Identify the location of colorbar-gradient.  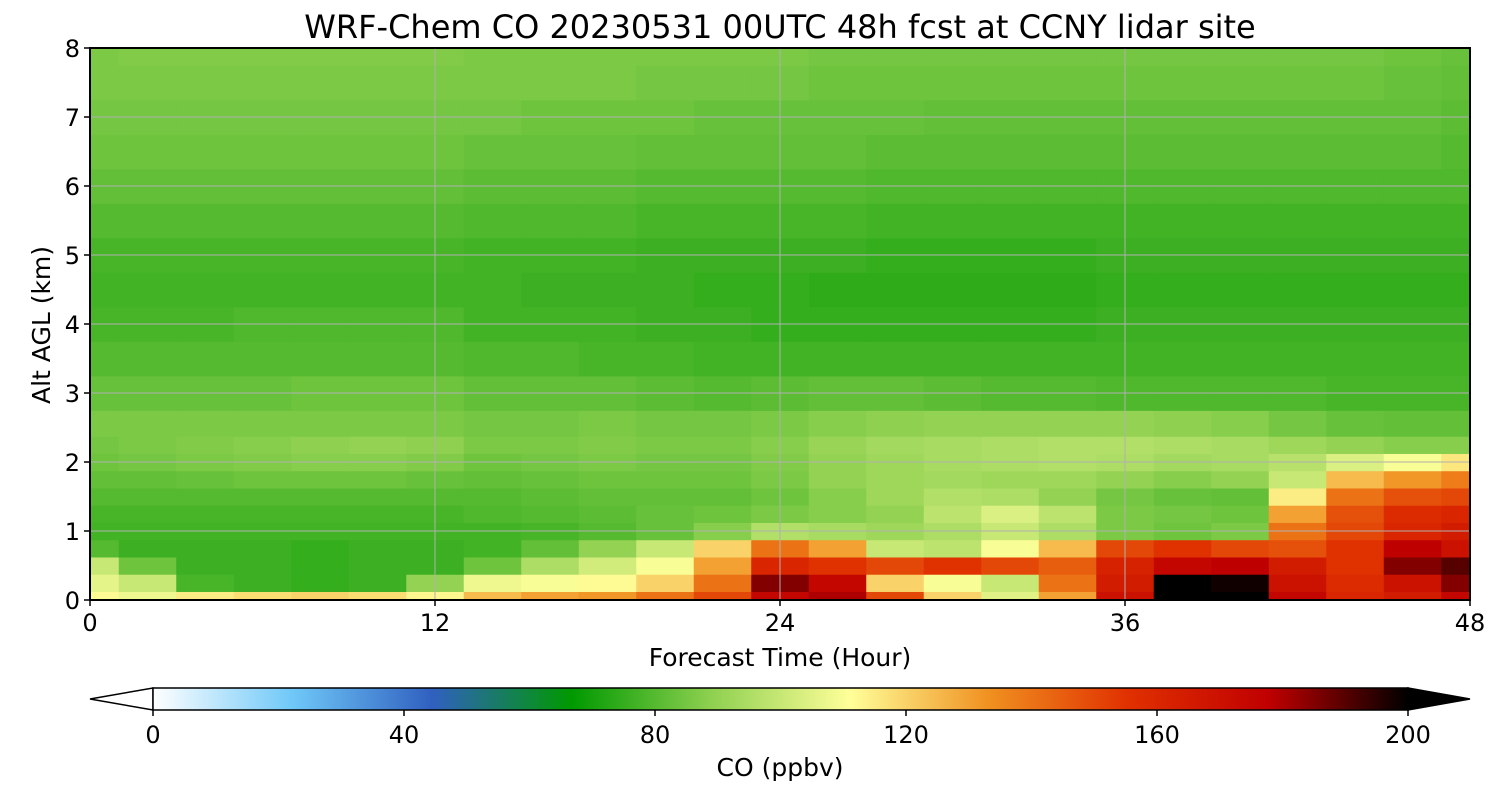
(780, 699).